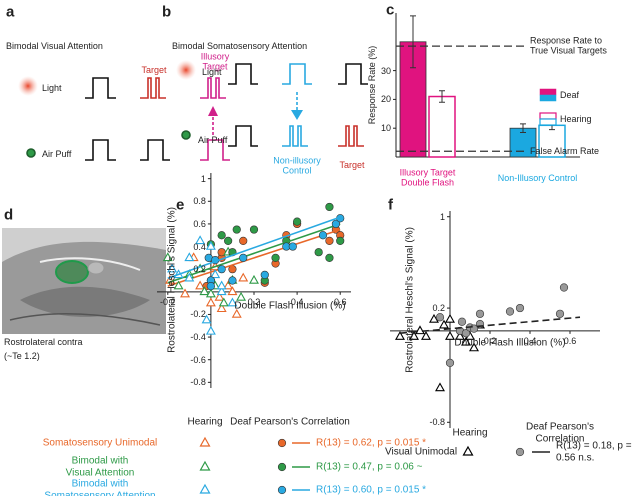 The width and height of the screenshot is (640, 496). I want to click on y-tick-label: 0.6, so click(199, 223).